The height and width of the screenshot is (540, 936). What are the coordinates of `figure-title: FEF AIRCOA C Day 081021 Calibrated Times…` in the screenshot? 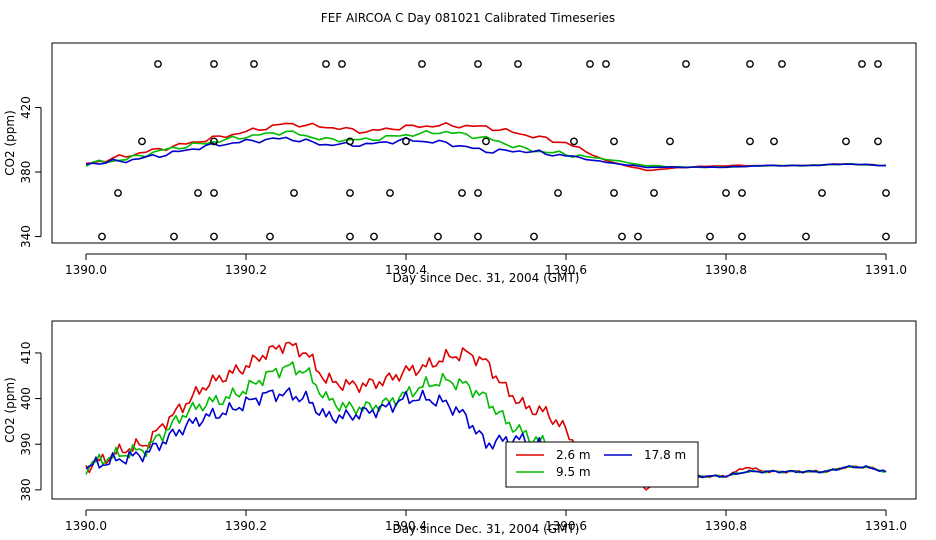 It's located at (468, 18).